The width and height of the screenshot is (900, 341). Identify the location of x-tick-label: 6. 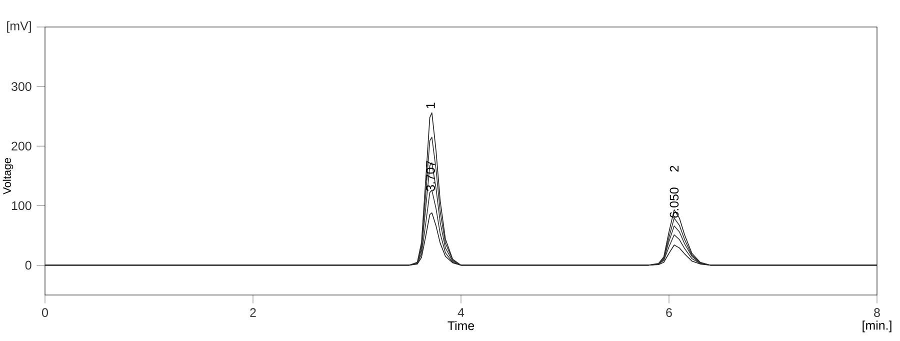
(669, 313).